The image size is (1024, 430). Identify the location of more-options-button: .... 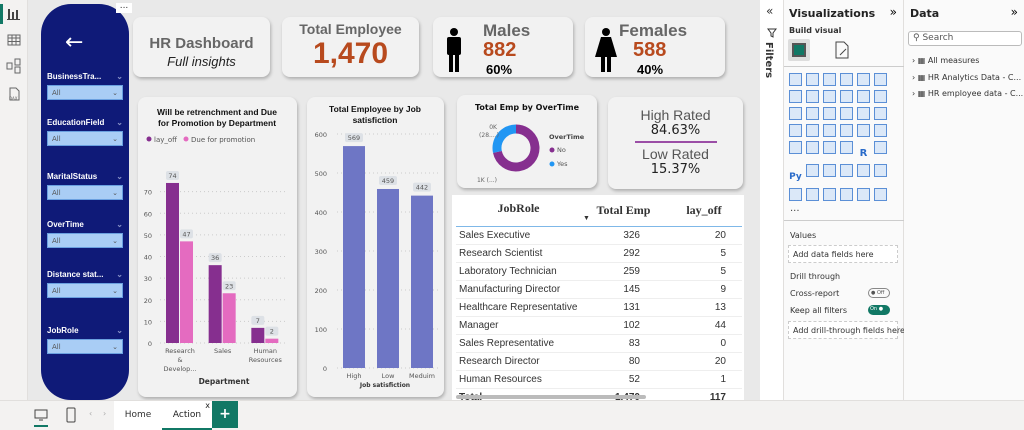
(124, 7).